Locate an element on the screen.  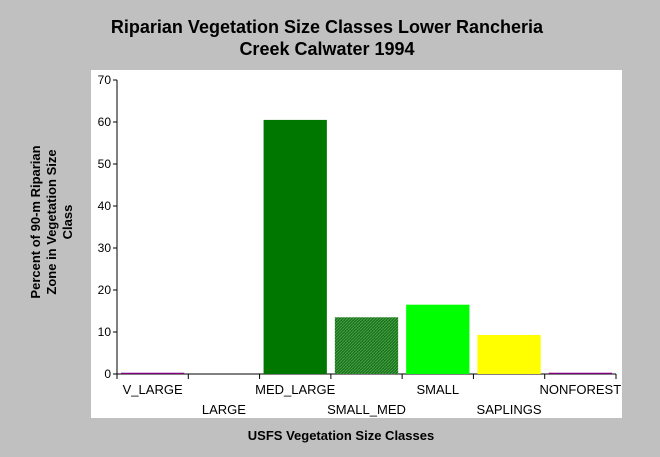
bar-nonforest is located at coordinates (580, 373).